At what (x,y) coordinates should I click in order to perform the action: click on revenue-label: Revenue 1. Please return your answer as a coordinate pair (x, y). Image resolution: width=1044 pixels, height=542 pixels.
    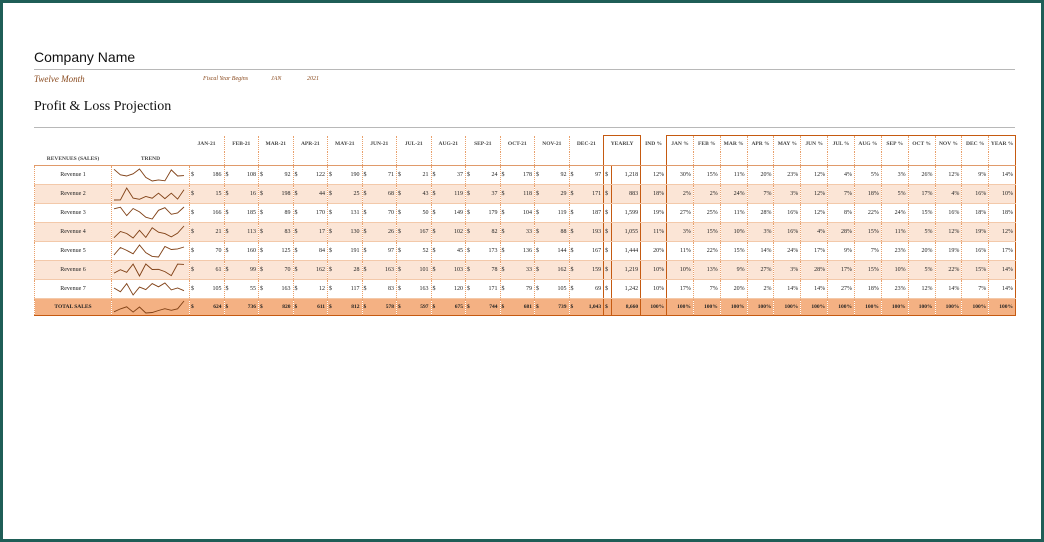
    Looking at the image, I should click on (73, 175).